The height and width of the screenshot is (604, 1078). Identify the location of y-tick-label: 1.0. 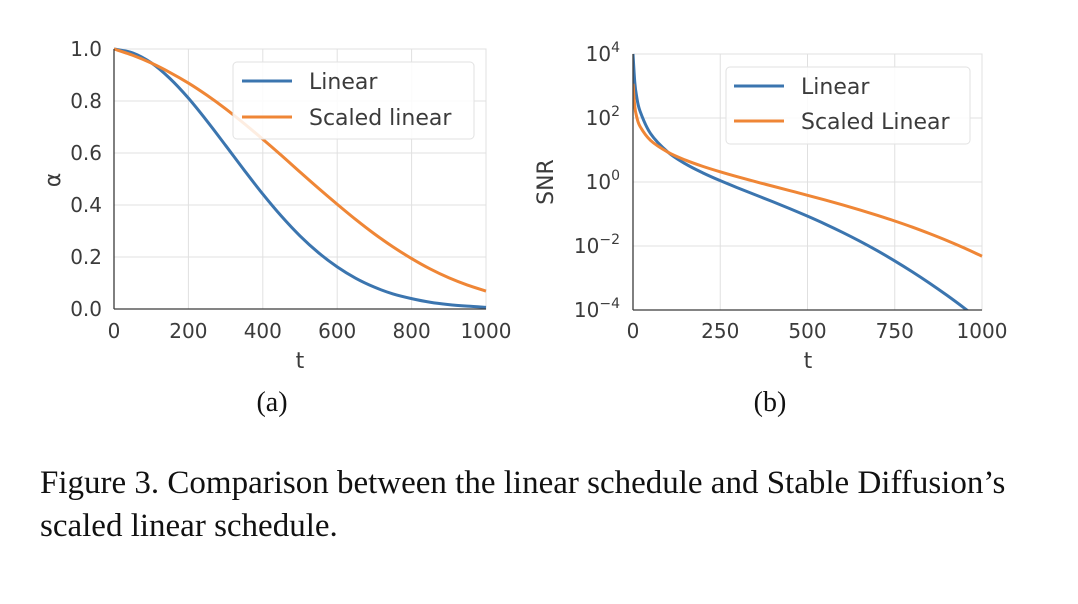
(86, 49).